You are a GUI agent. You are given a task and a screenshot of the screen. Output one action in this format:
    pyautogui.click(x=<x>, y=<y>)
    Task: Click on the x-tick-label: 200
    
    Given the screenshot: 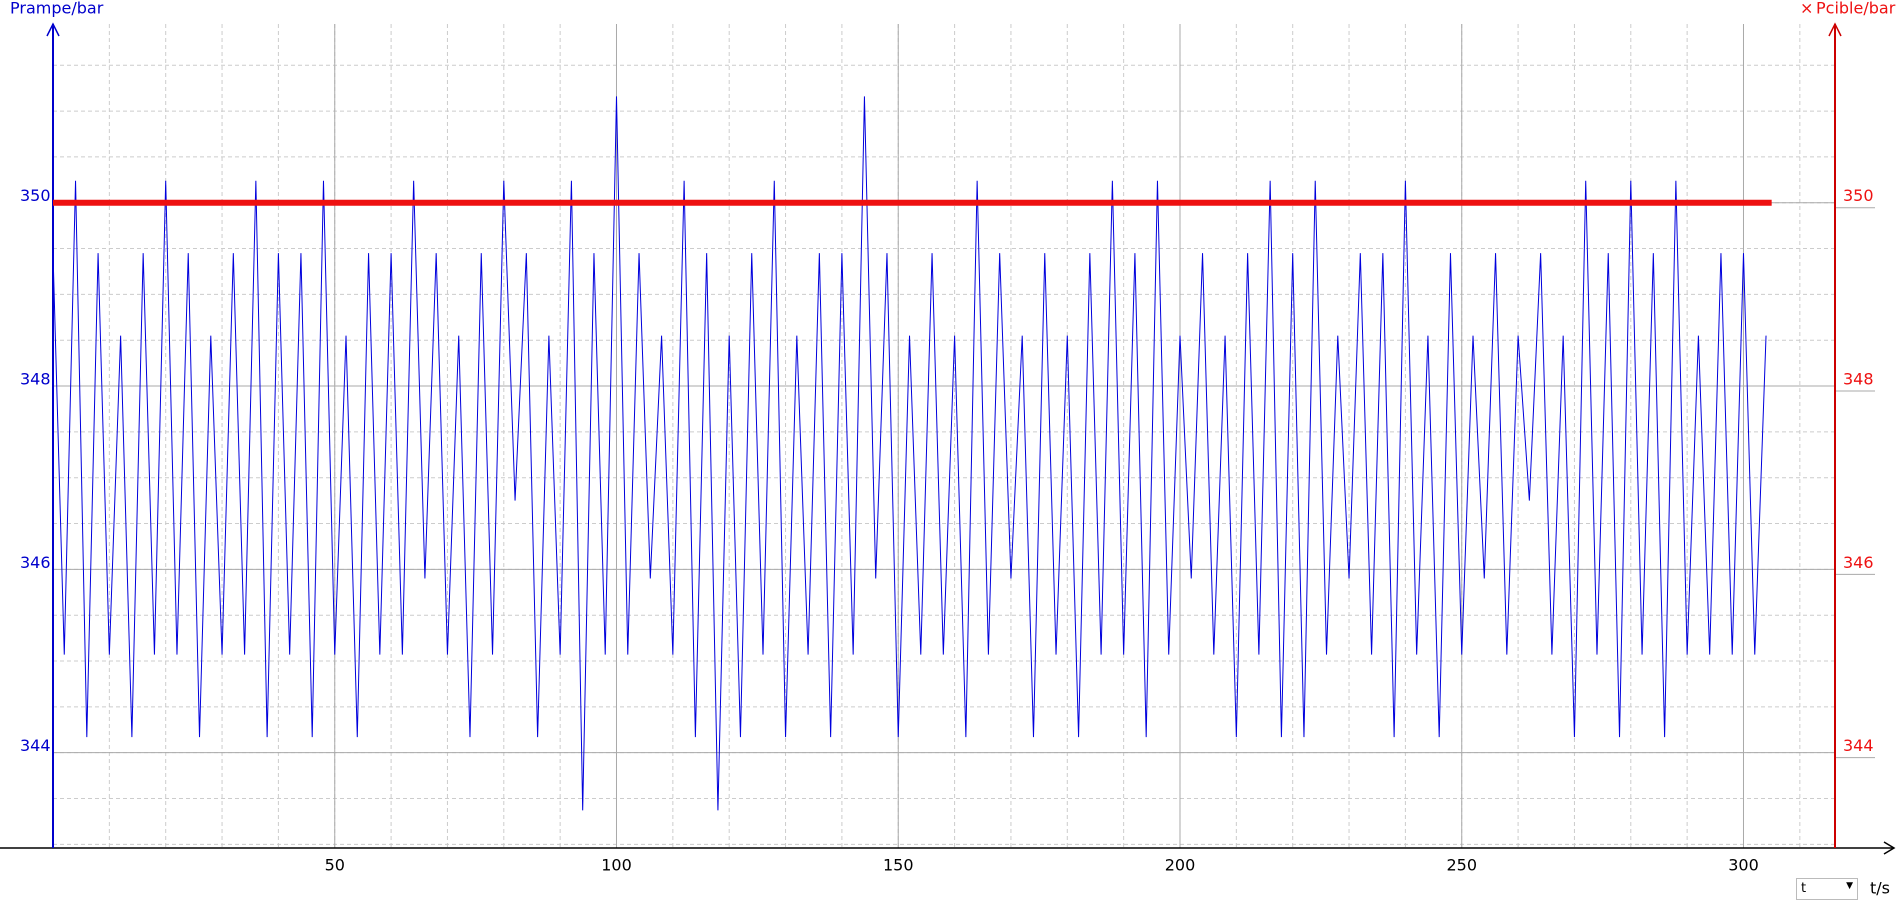 What is the action you would take?
    pyautogui.click(x=1180, y=865)
    